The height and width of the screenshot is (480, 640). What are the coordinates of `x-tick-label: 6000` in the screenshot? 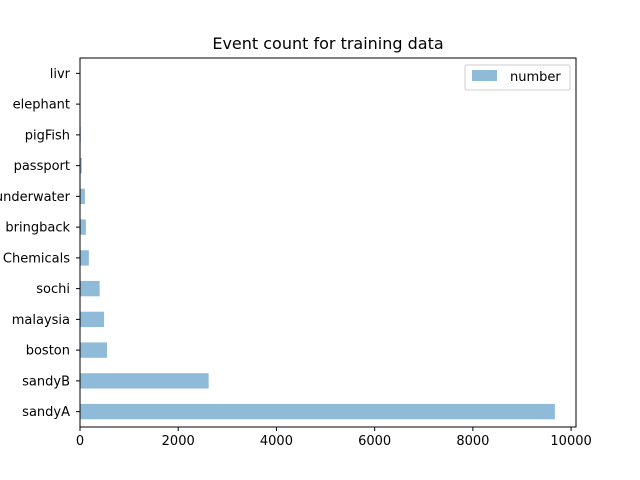 It's located at (374, 441).